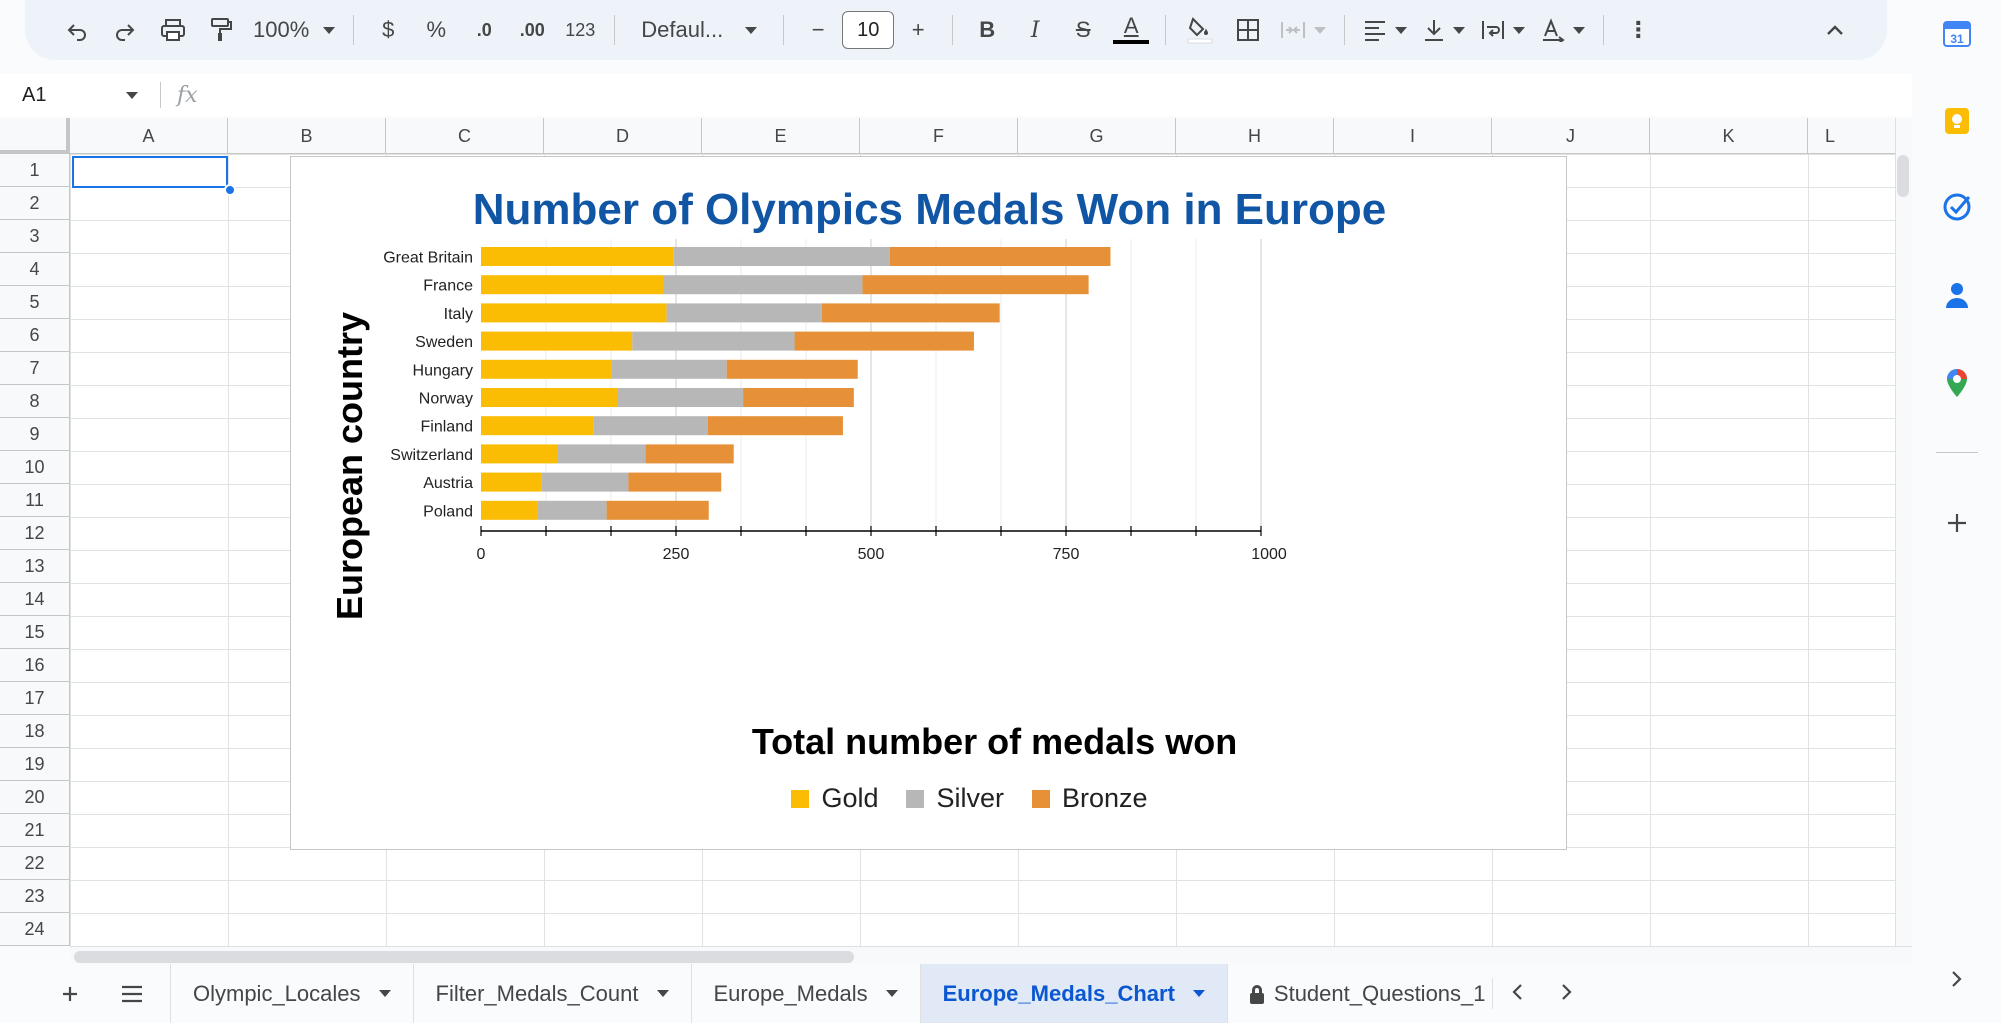 The width and height of the screenshot is (2001, 1023). Describe the element at coordinates (1503, 30) in the screenshot. I see `text-wrap-select` at that location.